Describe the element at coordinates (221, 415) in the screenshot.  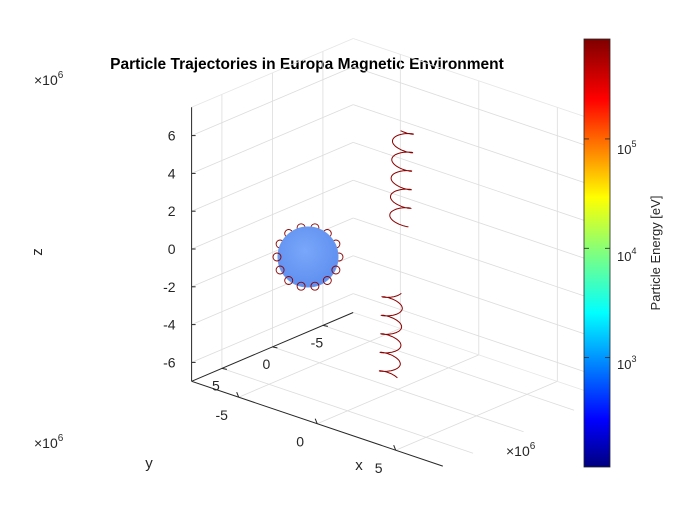
I see `x-tick-label: -5` at that location.